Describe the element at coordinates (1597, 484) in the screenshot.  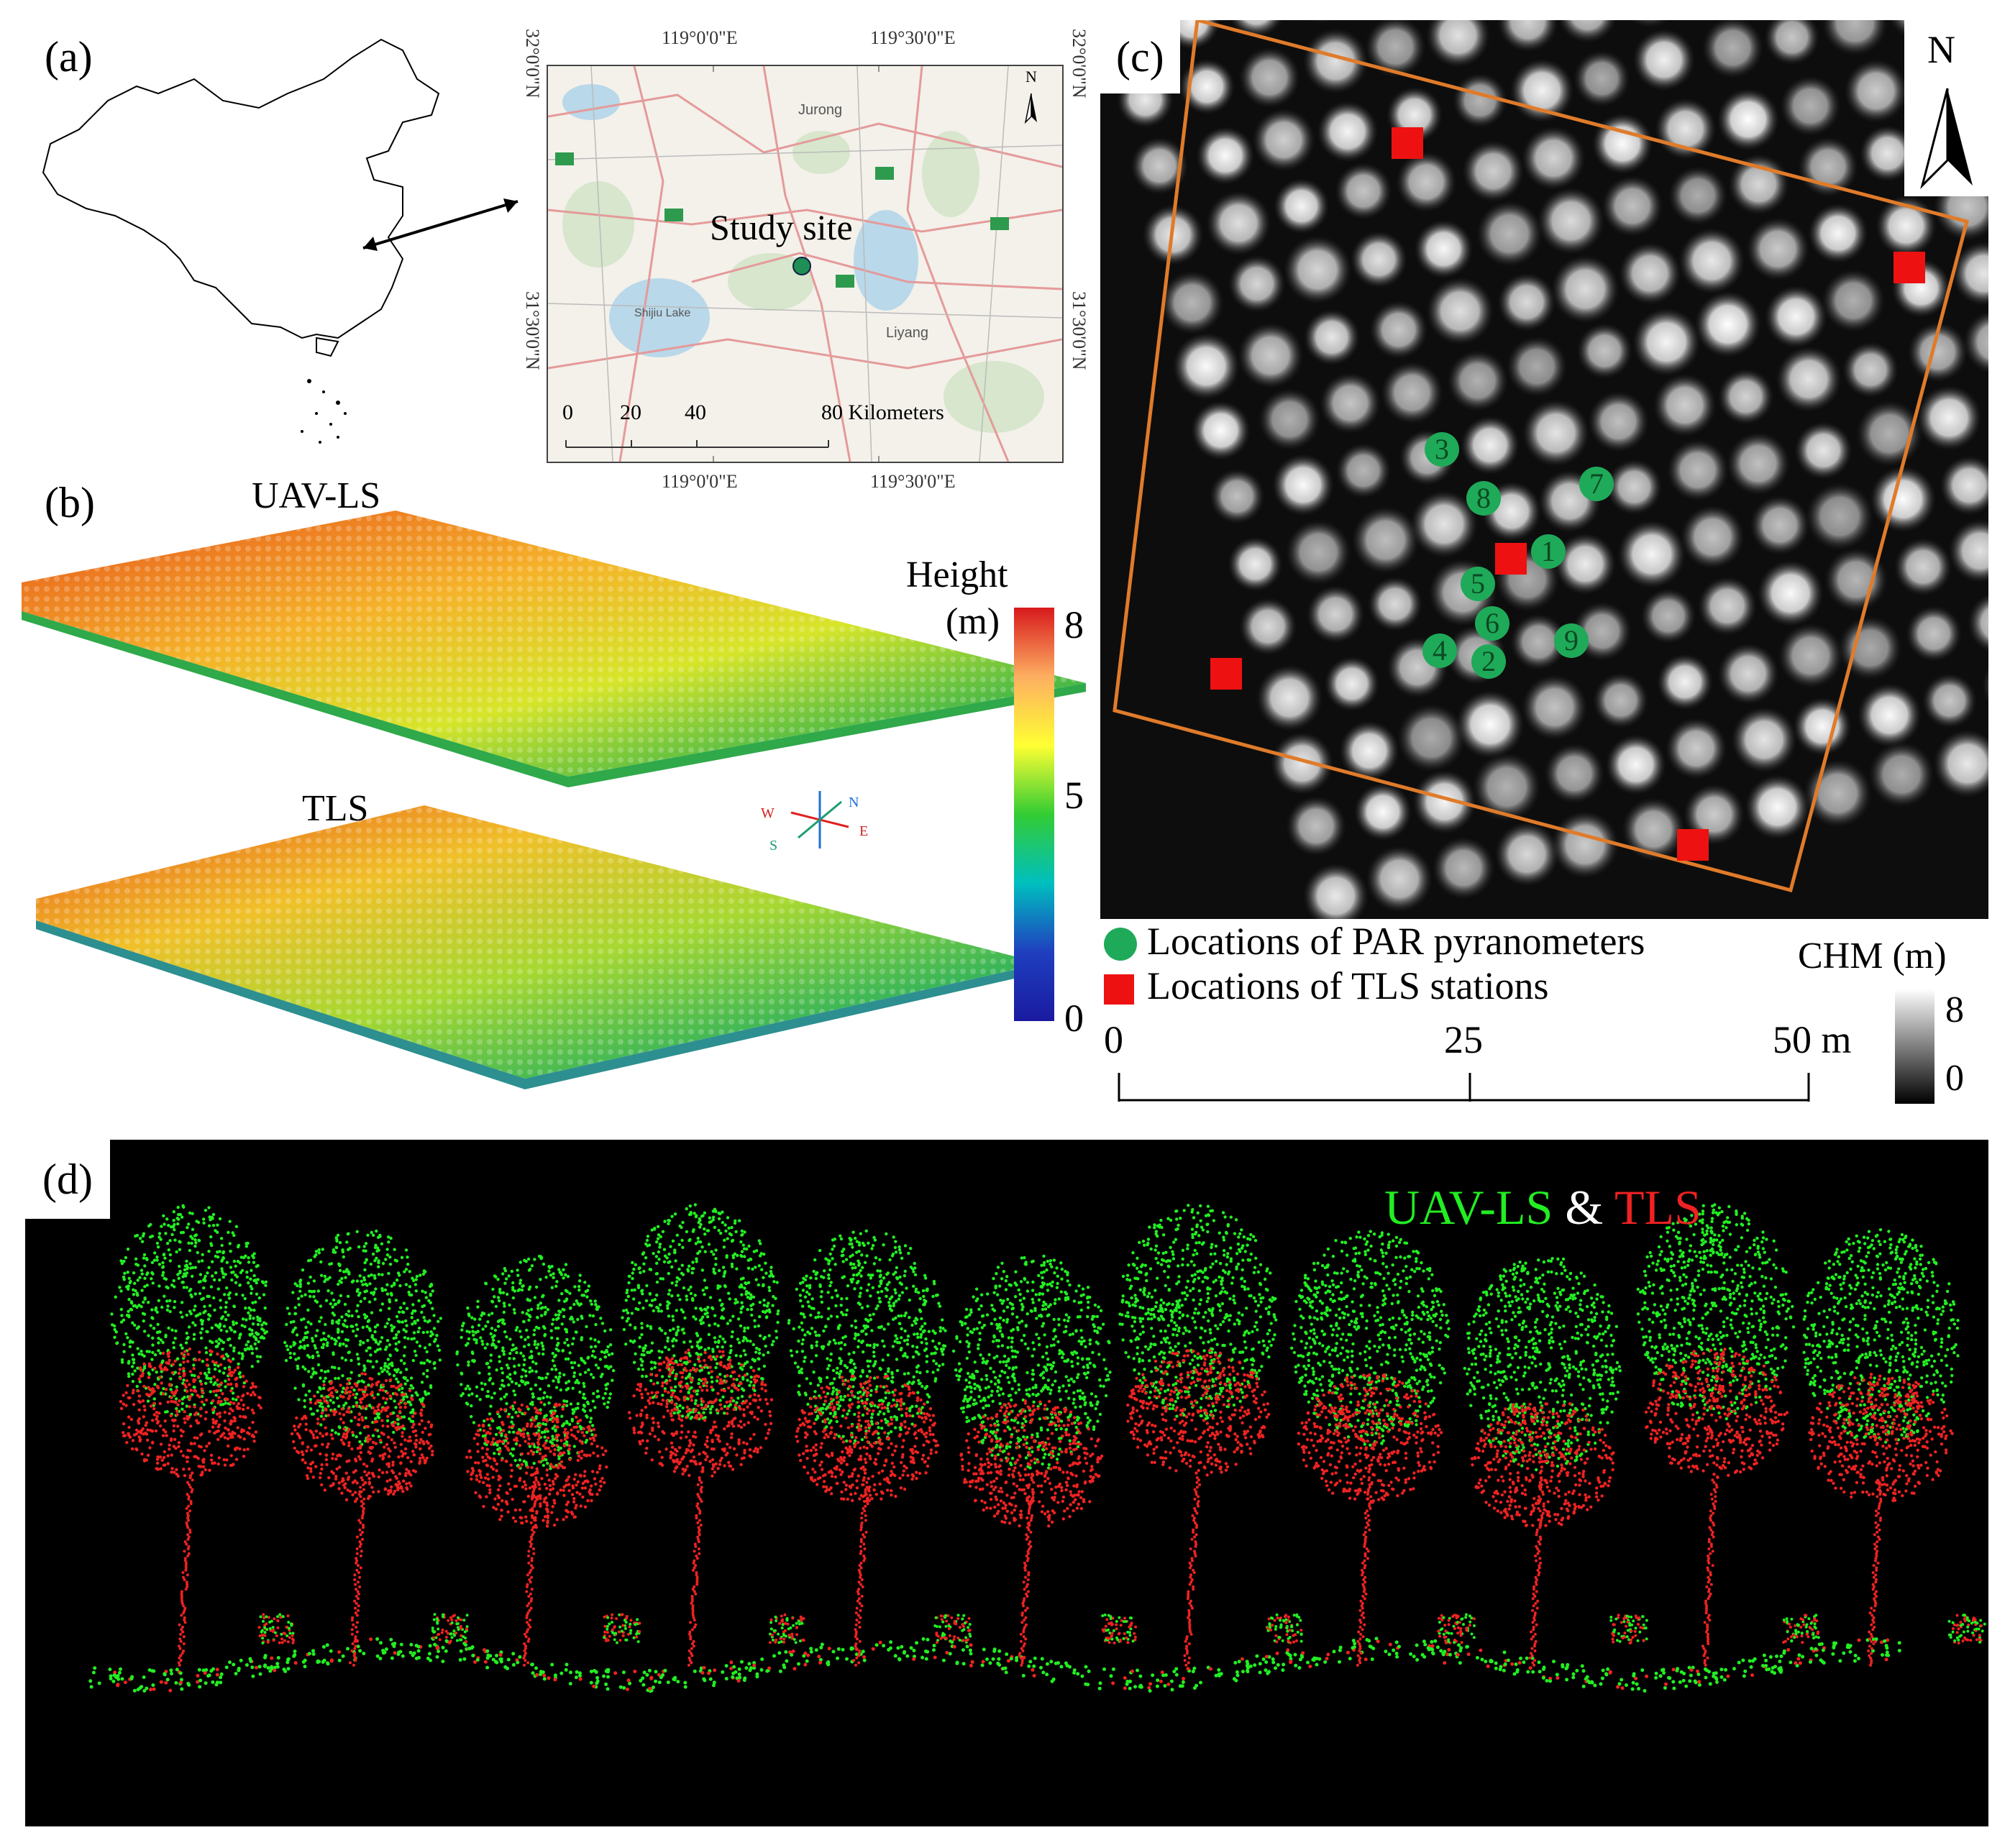
I see `pyranometer-7: 7` at that location.